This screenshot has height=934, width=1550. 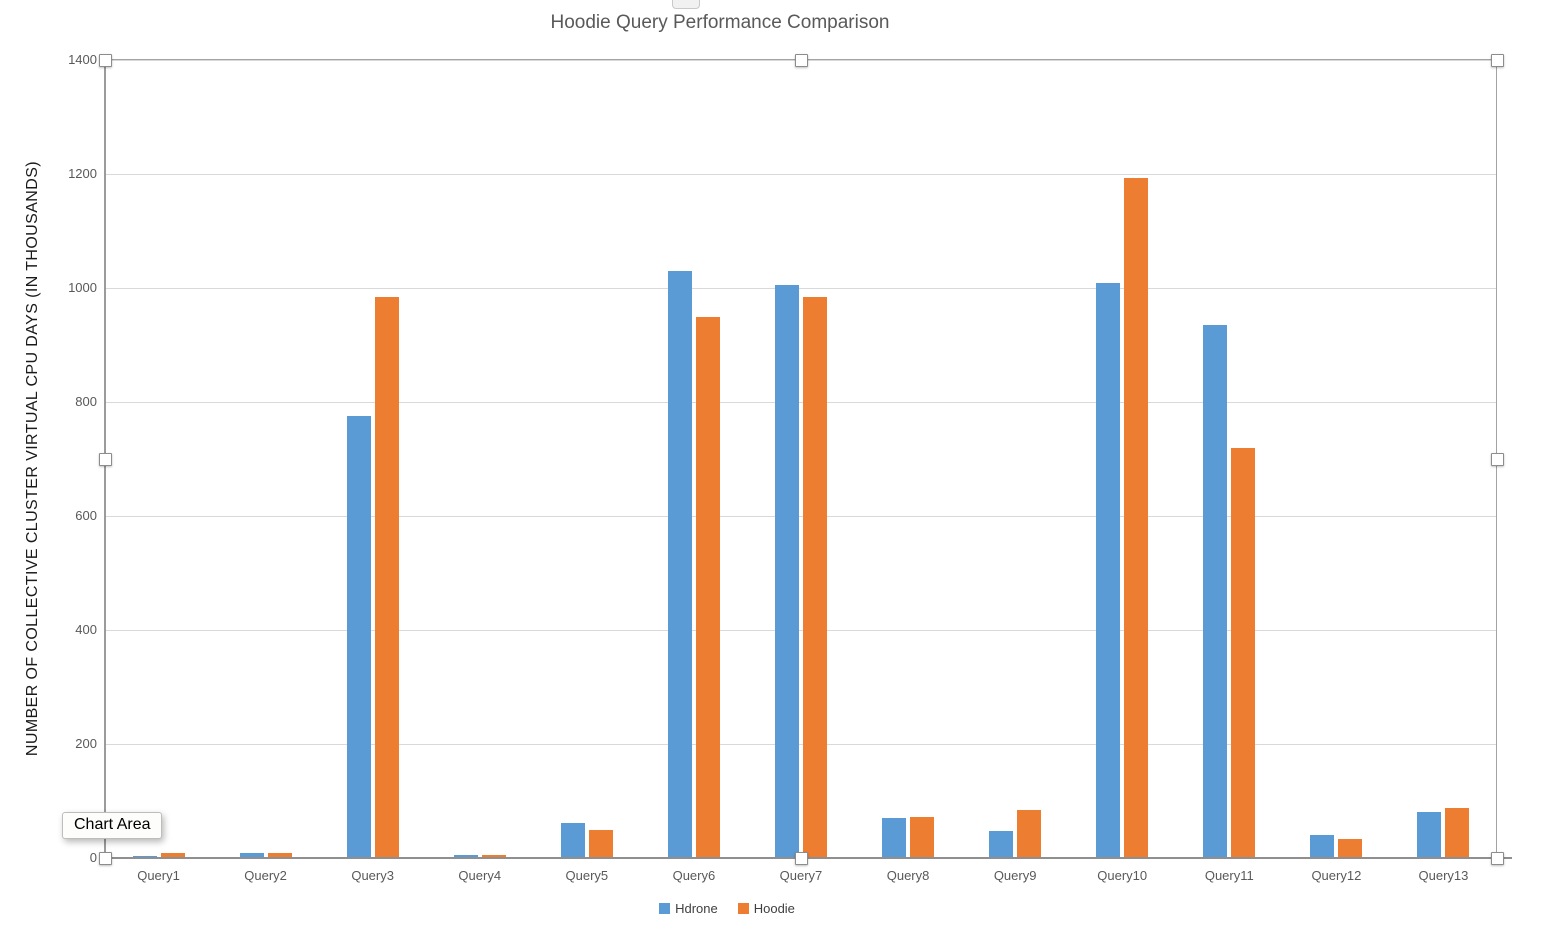 I want to click on legend-item-hoodie: Hoodie, so click(x=766, y=908).